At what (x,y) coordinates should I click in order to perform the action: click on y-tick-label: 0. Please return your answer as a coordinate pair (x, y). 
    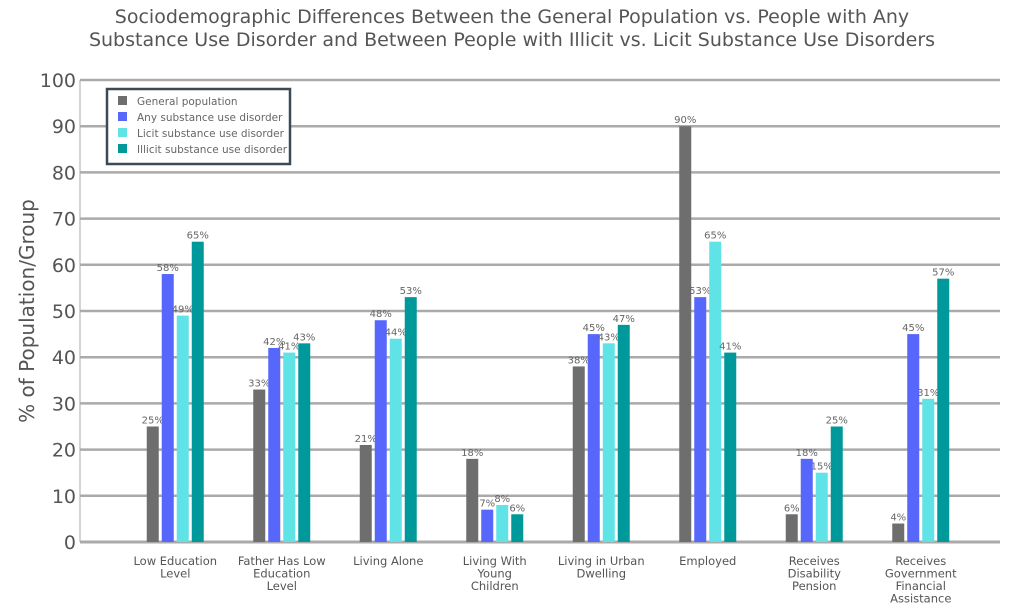
    Looking at the image, I should click on (70, 543).